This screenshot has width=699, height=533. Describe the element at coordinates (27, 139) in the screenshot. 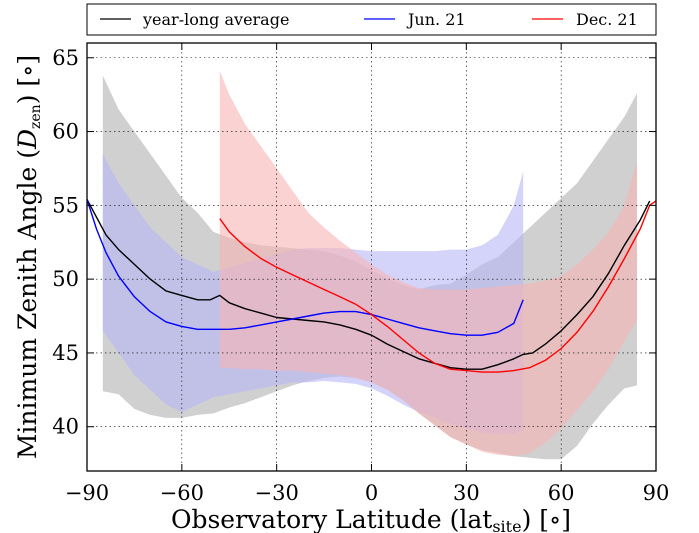

I see `y-axis-title-symbol: D` at that location.